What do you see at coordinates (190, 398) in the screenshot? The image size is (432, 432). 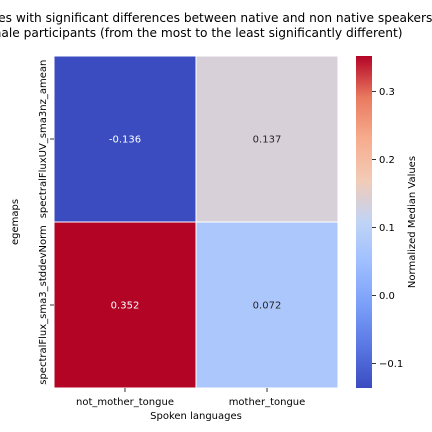 I see `x-axis-ticks: not_mother_tongue mother_tongue` at bounding box center [190, 398].